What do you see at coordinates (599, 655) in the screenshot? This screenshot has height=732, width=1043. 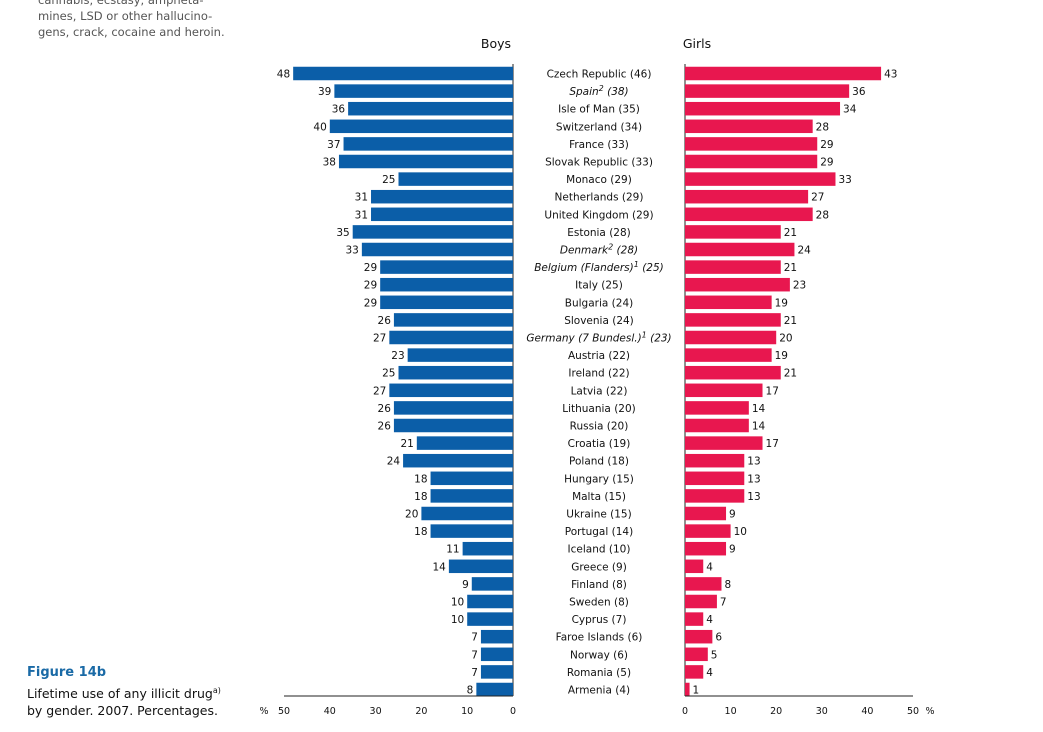 I see `country-label: Norway (6)` at bounding box center [599, 655].